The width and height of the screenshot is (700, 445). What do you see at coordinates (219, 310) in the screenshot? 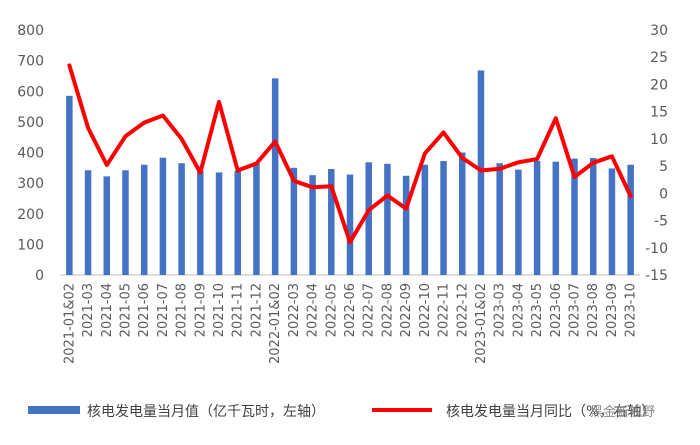
I see `x-tick-label: 2021-10` at bounding box center [219, 310].